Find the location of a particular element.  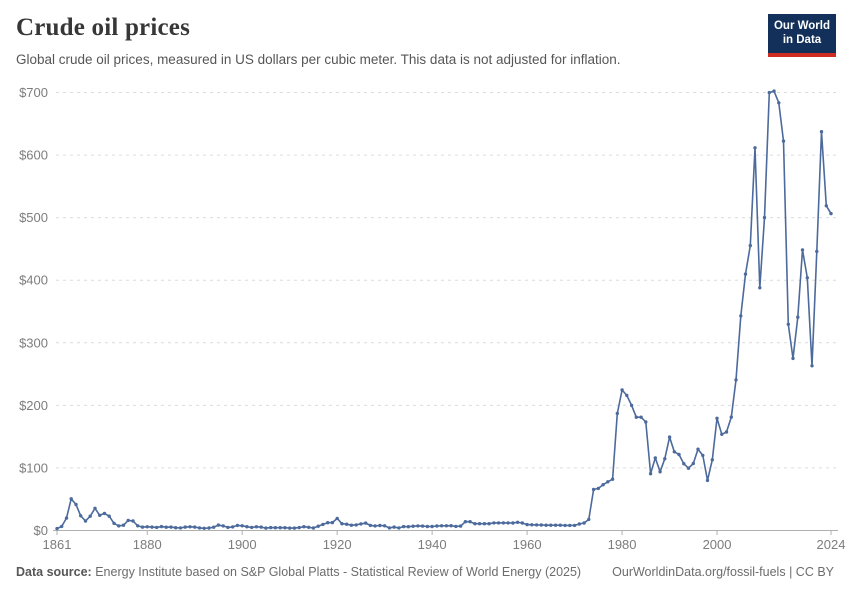

owid-logo: Our World in Data is located at coordinates (802, 35).